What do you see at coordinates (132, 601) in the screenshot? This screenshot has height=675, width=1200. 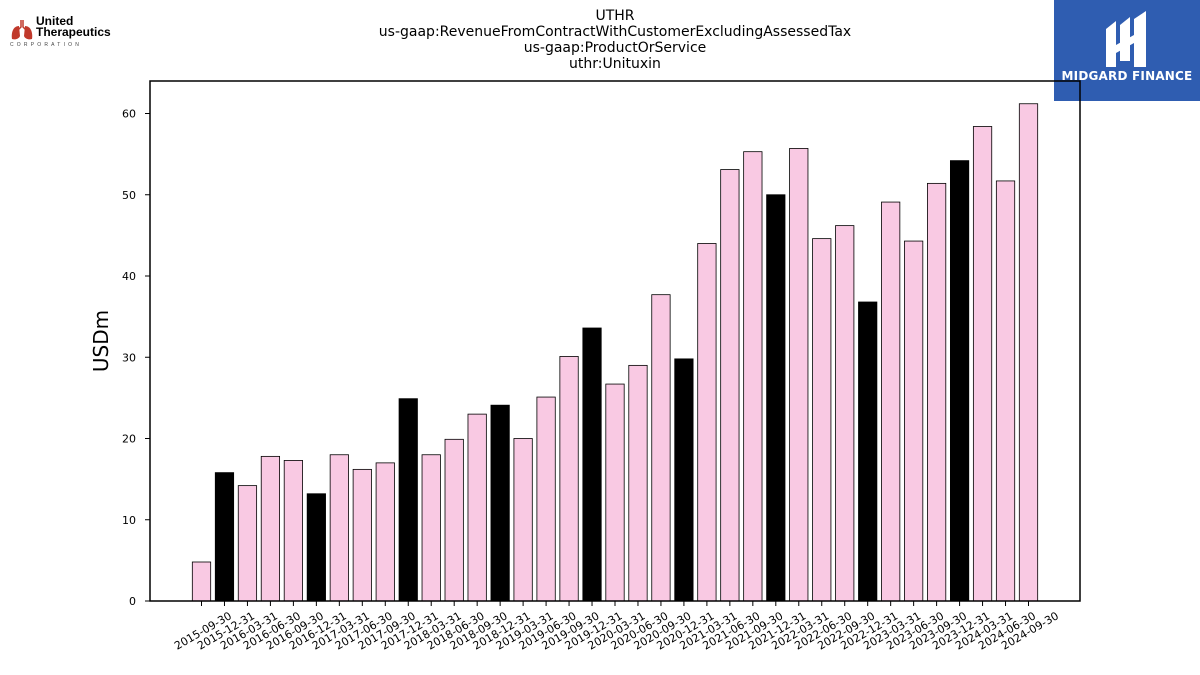 I see `y-tick-label: 0` at bounding box center [132, 601].